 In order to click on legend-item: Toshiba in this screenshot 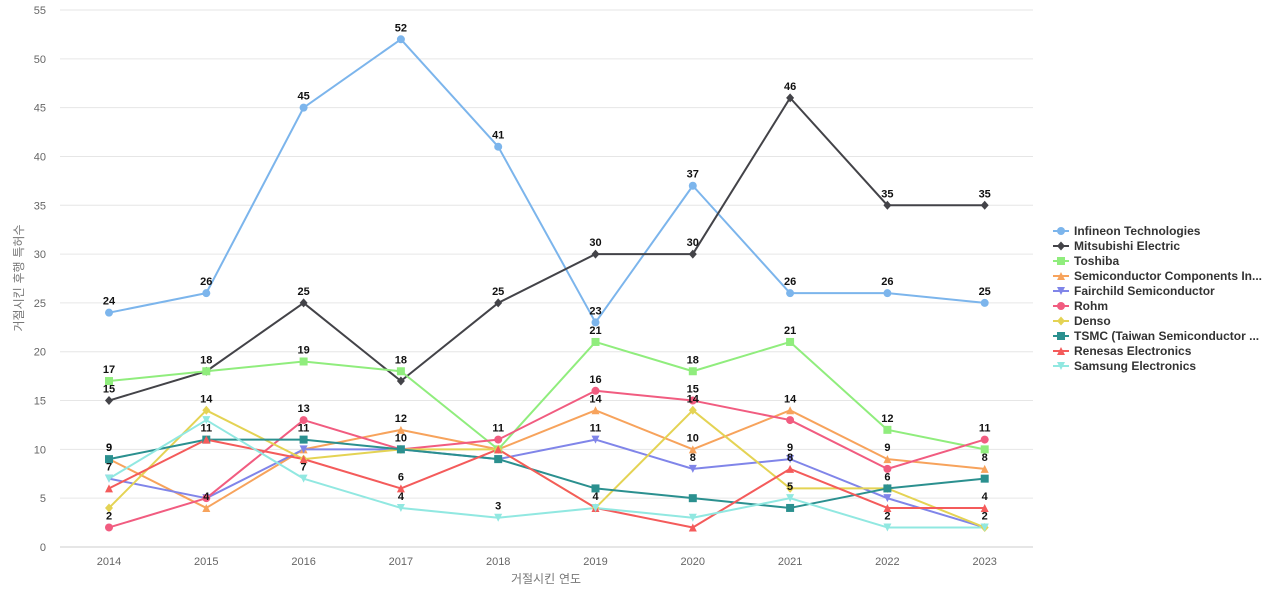, I will do `click(1086, 261)`.